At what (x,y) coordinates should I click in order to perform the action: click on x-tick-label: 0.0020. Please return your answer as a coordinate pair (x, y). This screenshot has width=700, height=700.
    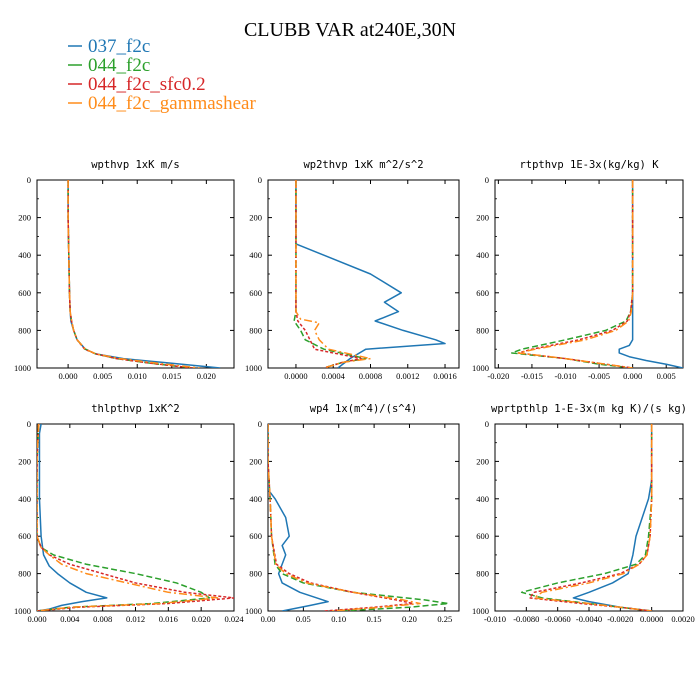
    Looking at the image, I should click on (682, 619).